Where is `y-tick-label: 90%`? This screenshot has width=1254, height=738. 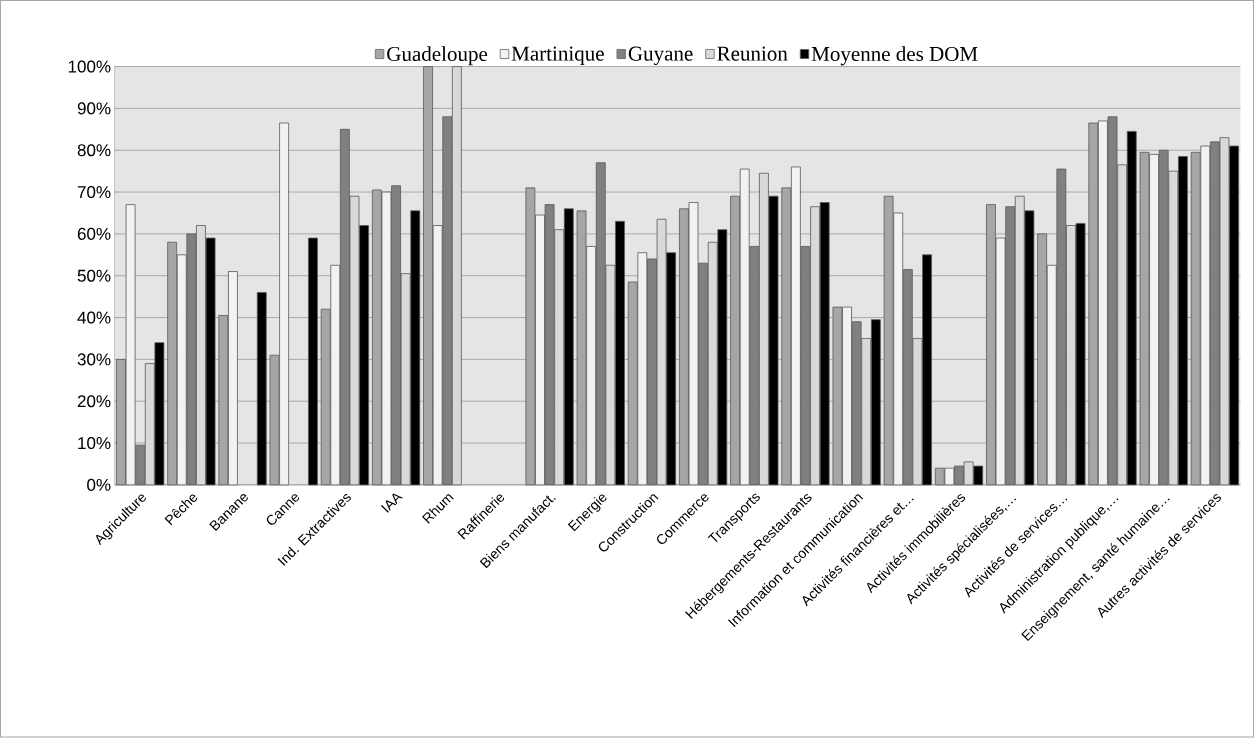
y-tick-label: 90% is located at coordinates (94, 108).